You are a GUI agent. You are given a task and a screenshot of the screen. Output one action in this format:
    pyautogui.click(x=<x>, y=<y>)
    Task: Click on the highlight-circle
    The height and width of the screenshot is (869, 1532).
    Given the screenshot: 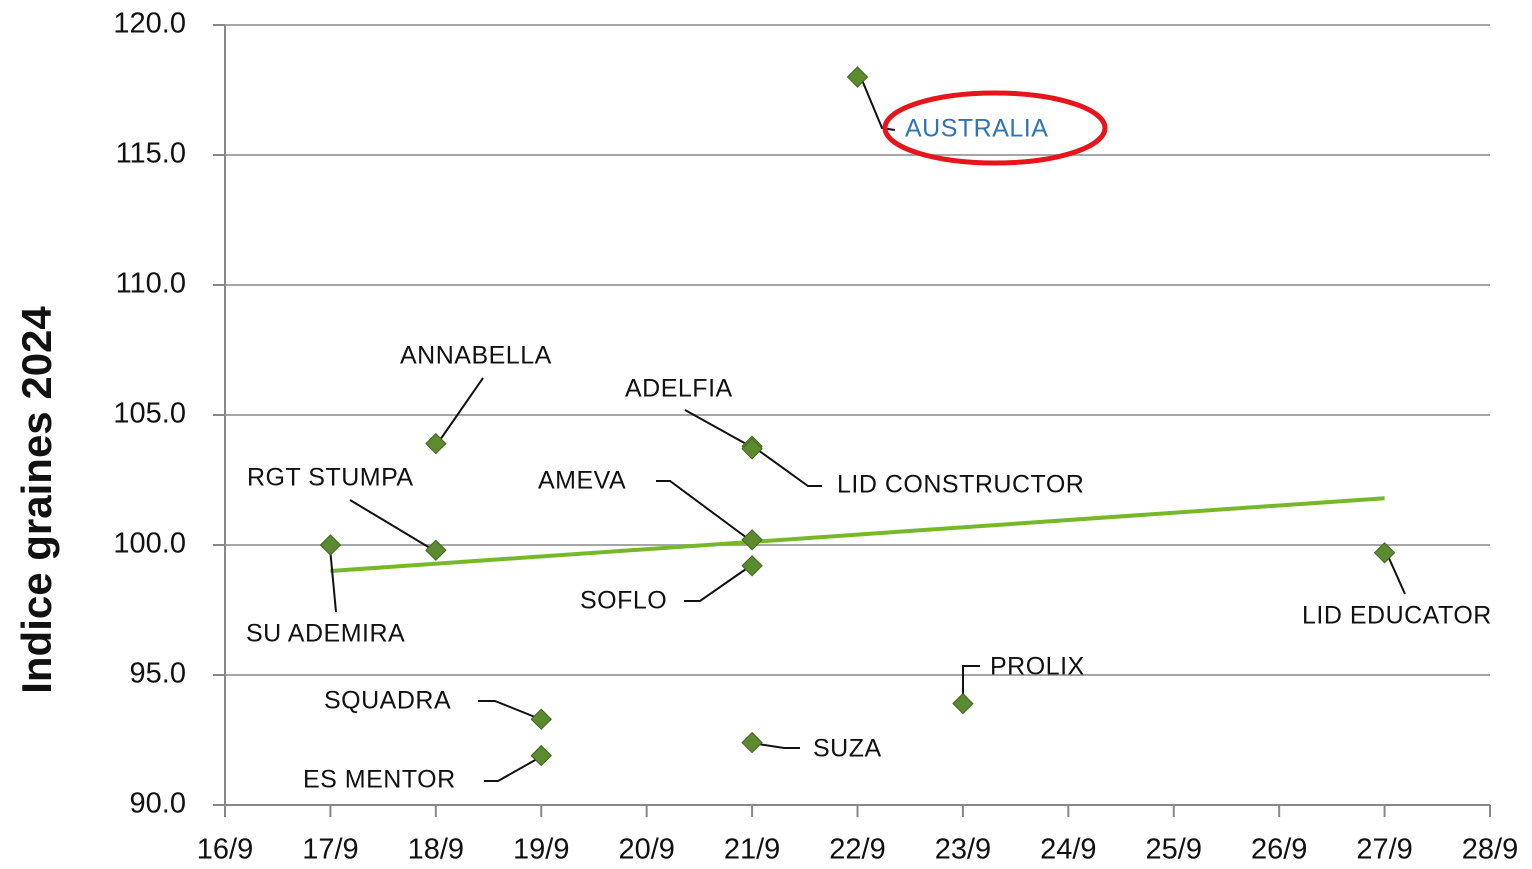 What is the action you would take?
    pyautogui.click(x=995, y=128)
    